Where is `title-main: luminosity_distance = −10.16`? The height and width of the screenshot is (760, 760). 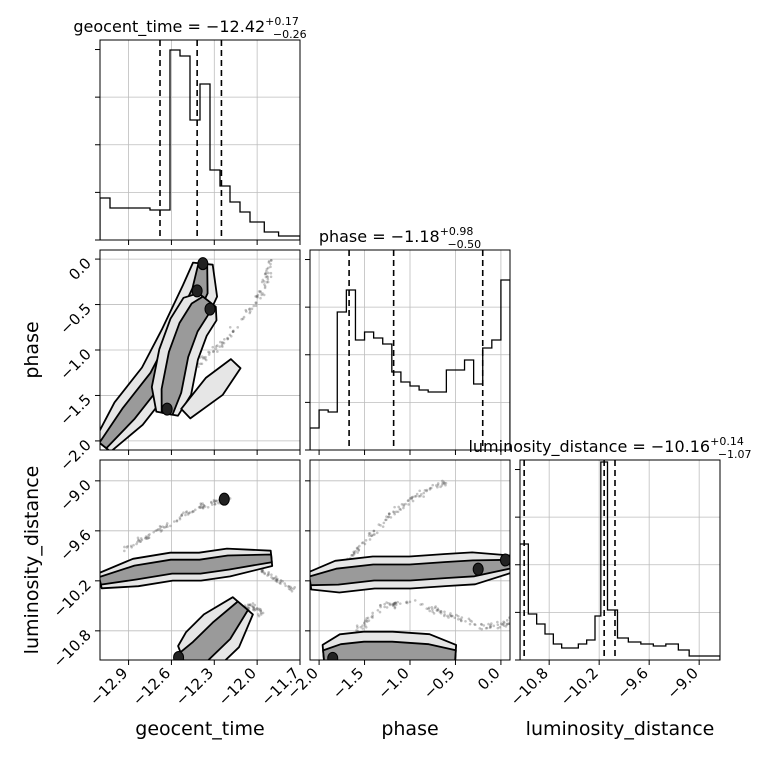 title-main: luminosity_distance = −10.16 is located at coordinates (589, 447).